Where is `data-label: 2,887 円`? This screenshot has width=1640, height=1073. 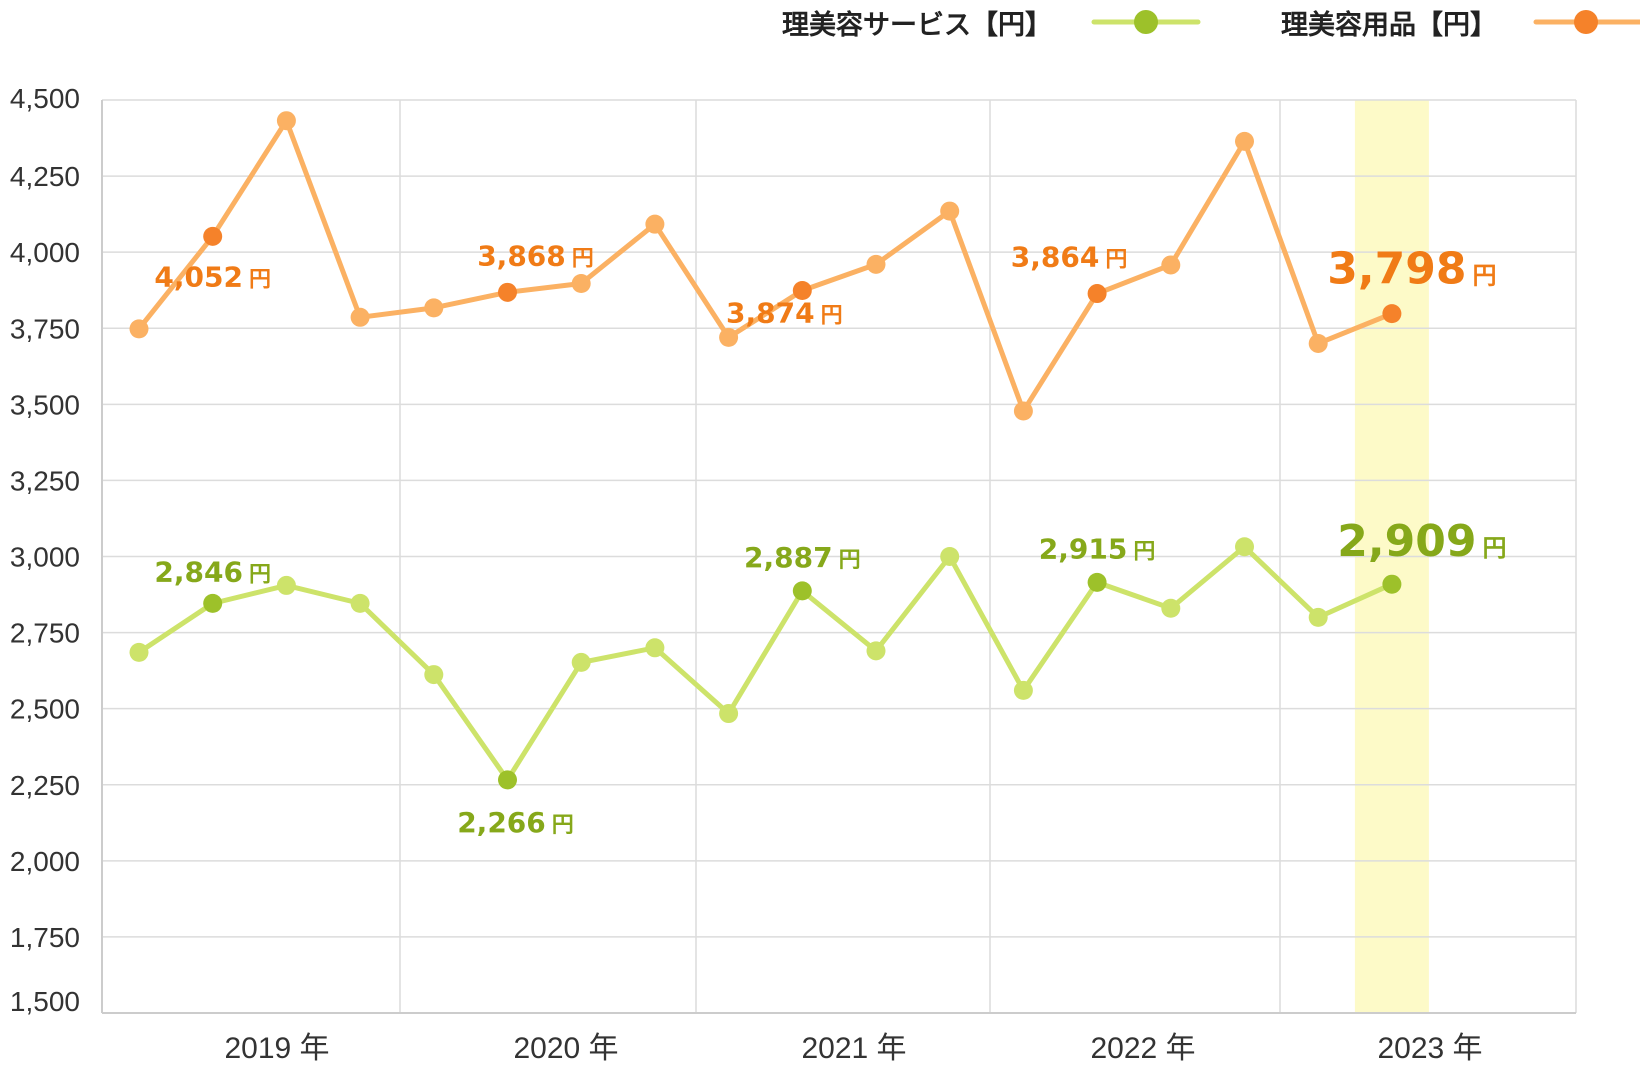 data-label: 2,887 円 is located at coordinates (802, 557).